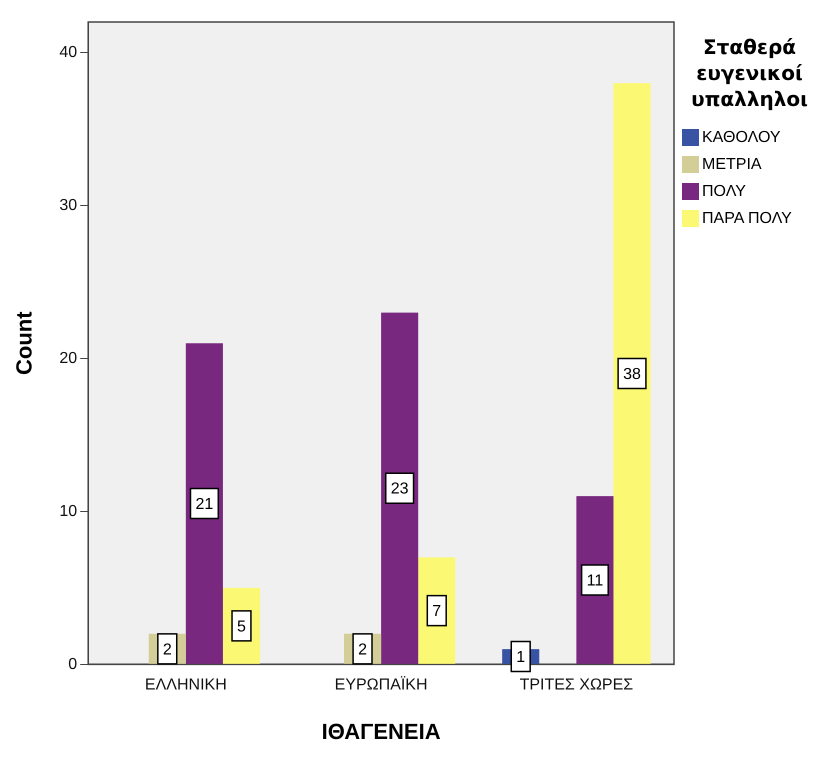 The width and height of the screenshot is (825, 758). I want to click on data-label: 21, so click(204, 504).